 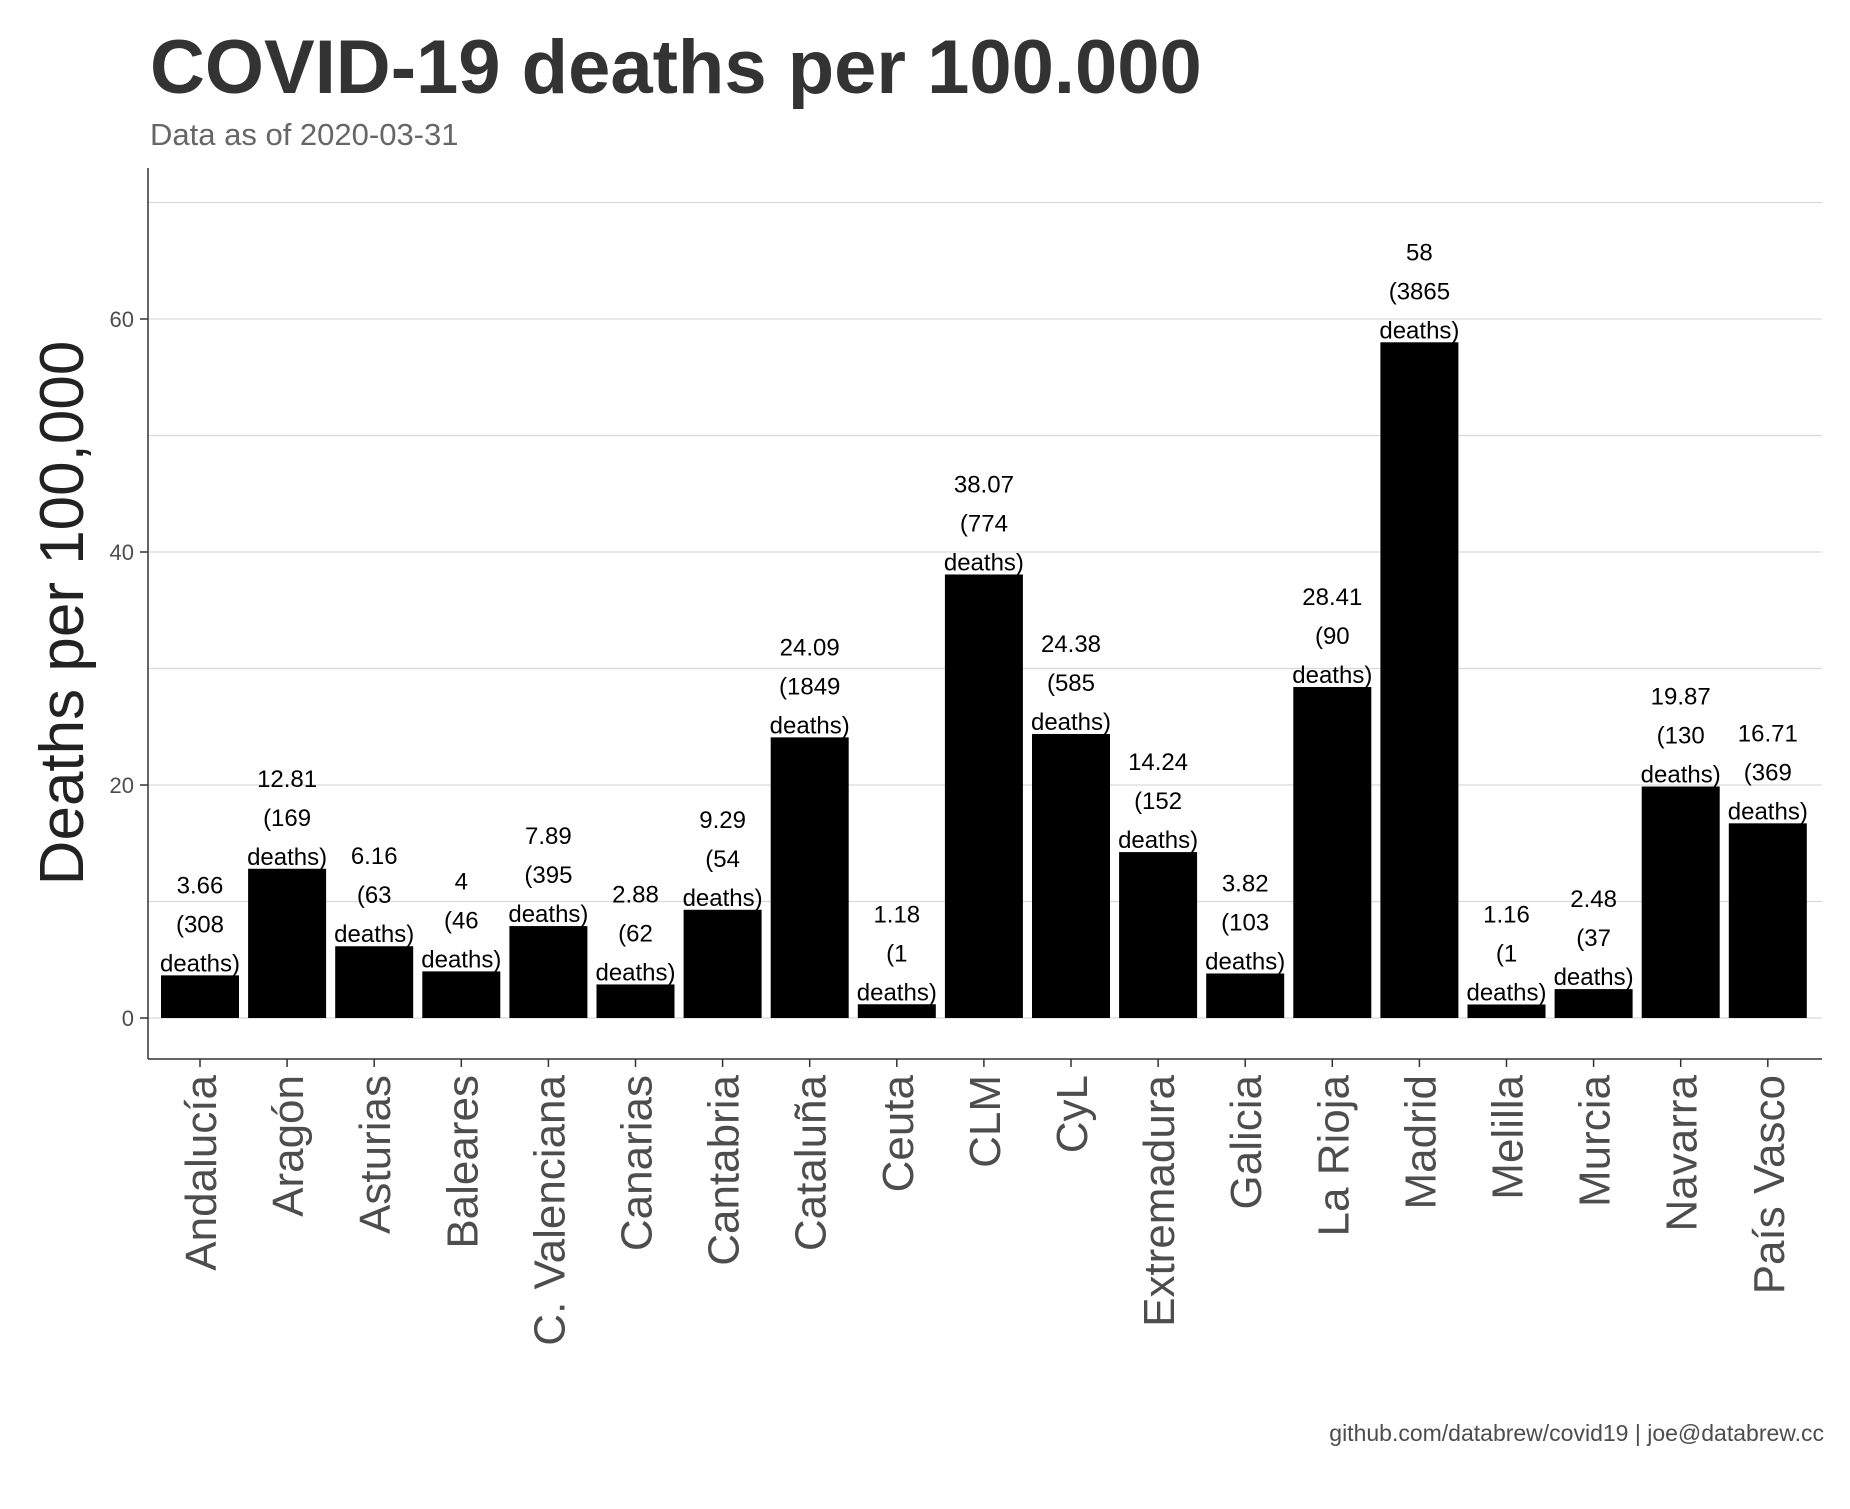 I want to click on x-tick-label: Aragón, so click(x=288, y=1146).